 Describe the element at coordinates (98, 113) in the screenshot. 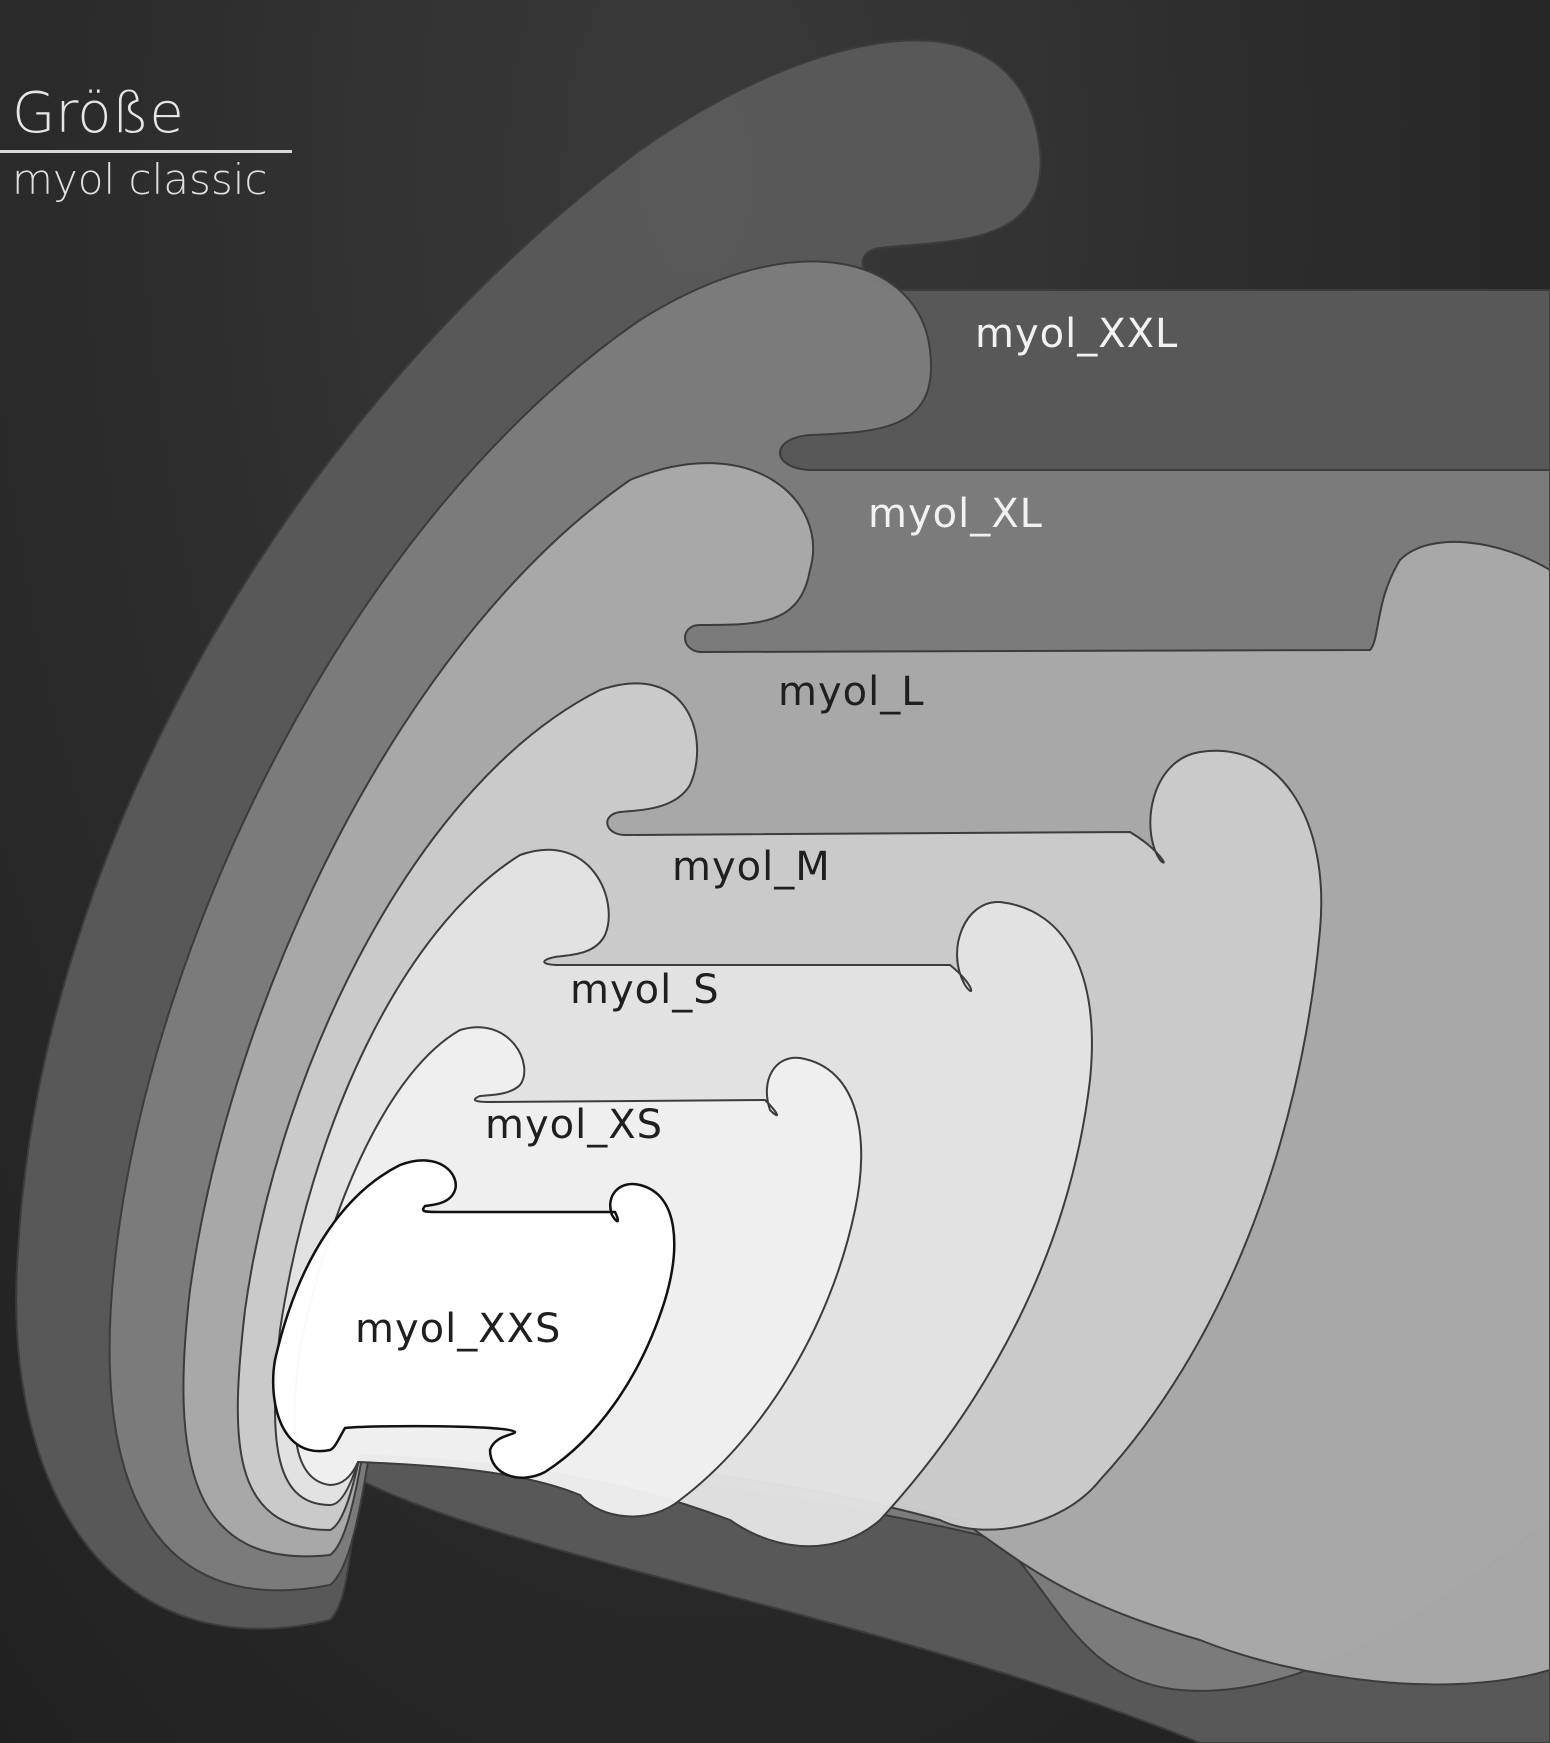

I see `page-title: Größe` at that location.